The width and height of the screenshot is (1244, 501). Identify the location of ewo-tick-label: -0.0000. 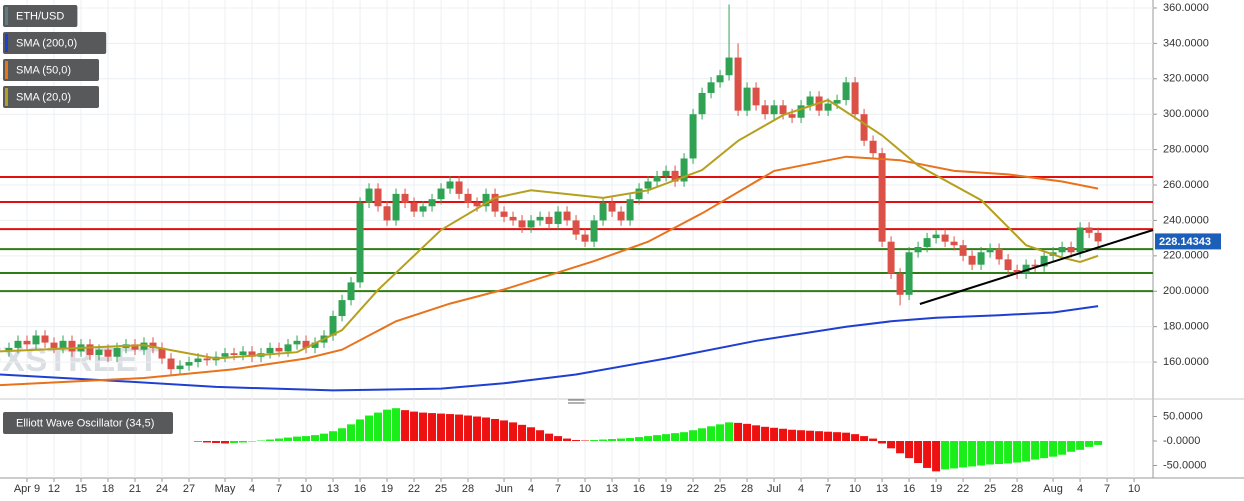
(1181, 441).